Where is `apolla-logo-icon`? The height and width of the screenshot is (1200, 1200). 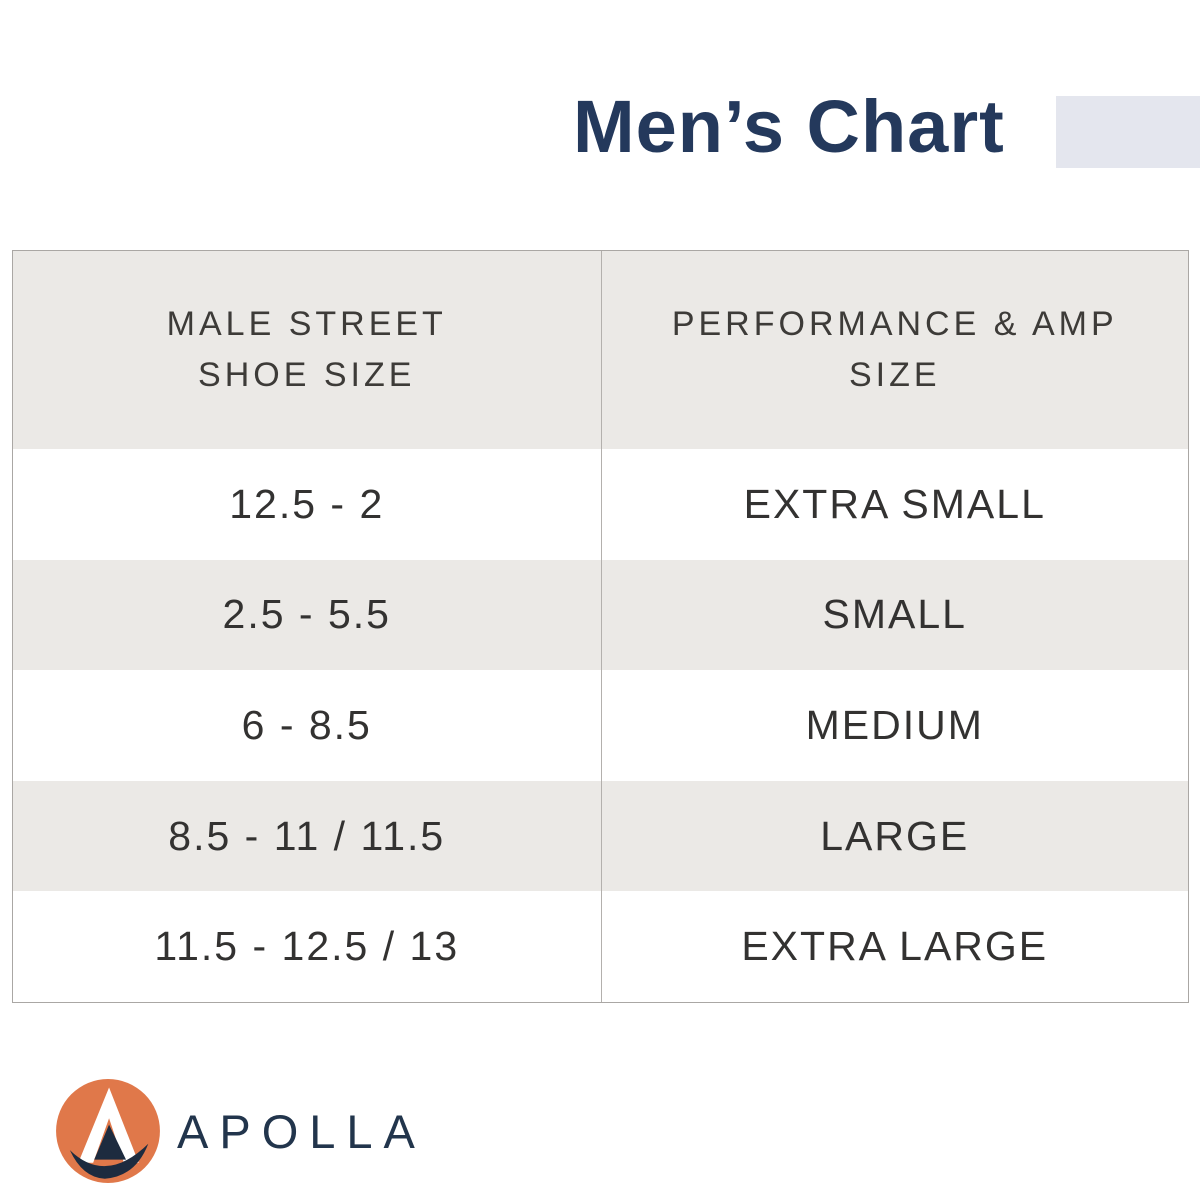
apolla-logo-icon is located at coordinates (108, 1131).